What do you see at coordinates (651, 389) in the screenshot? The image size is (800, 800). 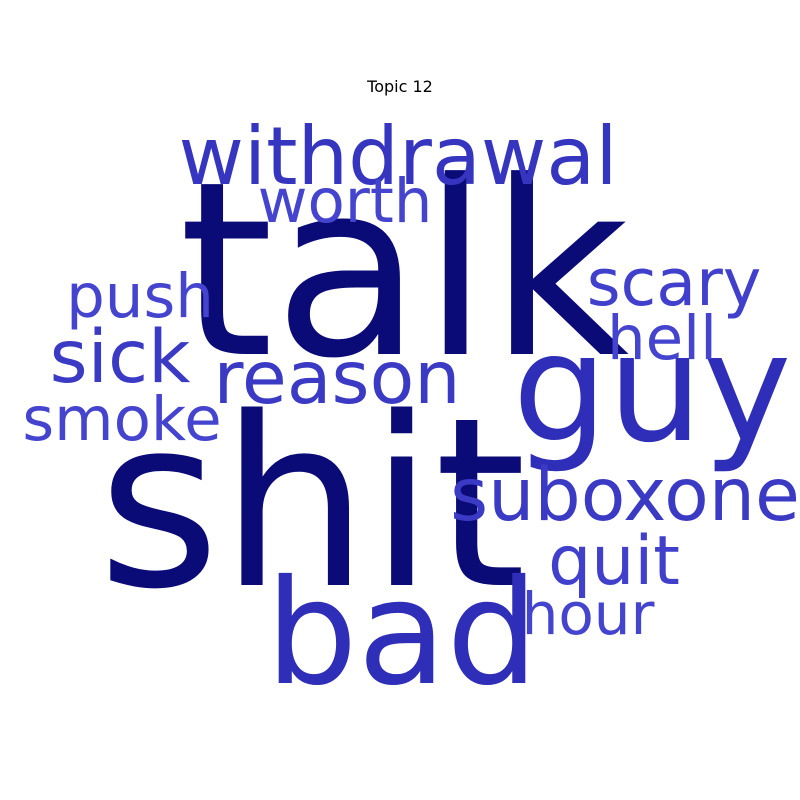 I see `word-guy: guy` at bounding box center [651, 389].